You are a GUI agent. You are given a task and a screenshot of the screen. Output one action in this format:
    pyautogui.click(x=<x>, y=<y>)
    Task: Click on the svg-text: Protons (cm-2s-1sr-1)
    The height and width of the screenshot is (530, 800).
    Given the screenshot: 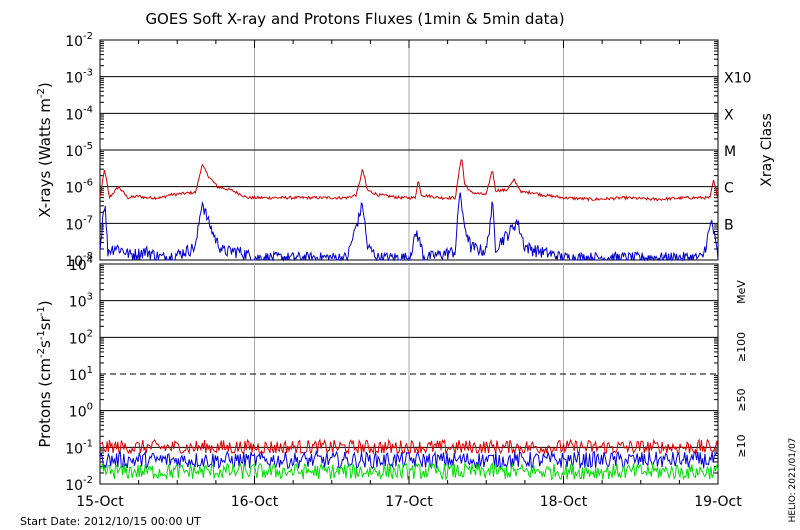 What is the action you would take?
    pyautogui.click(x=45, y=373)
    